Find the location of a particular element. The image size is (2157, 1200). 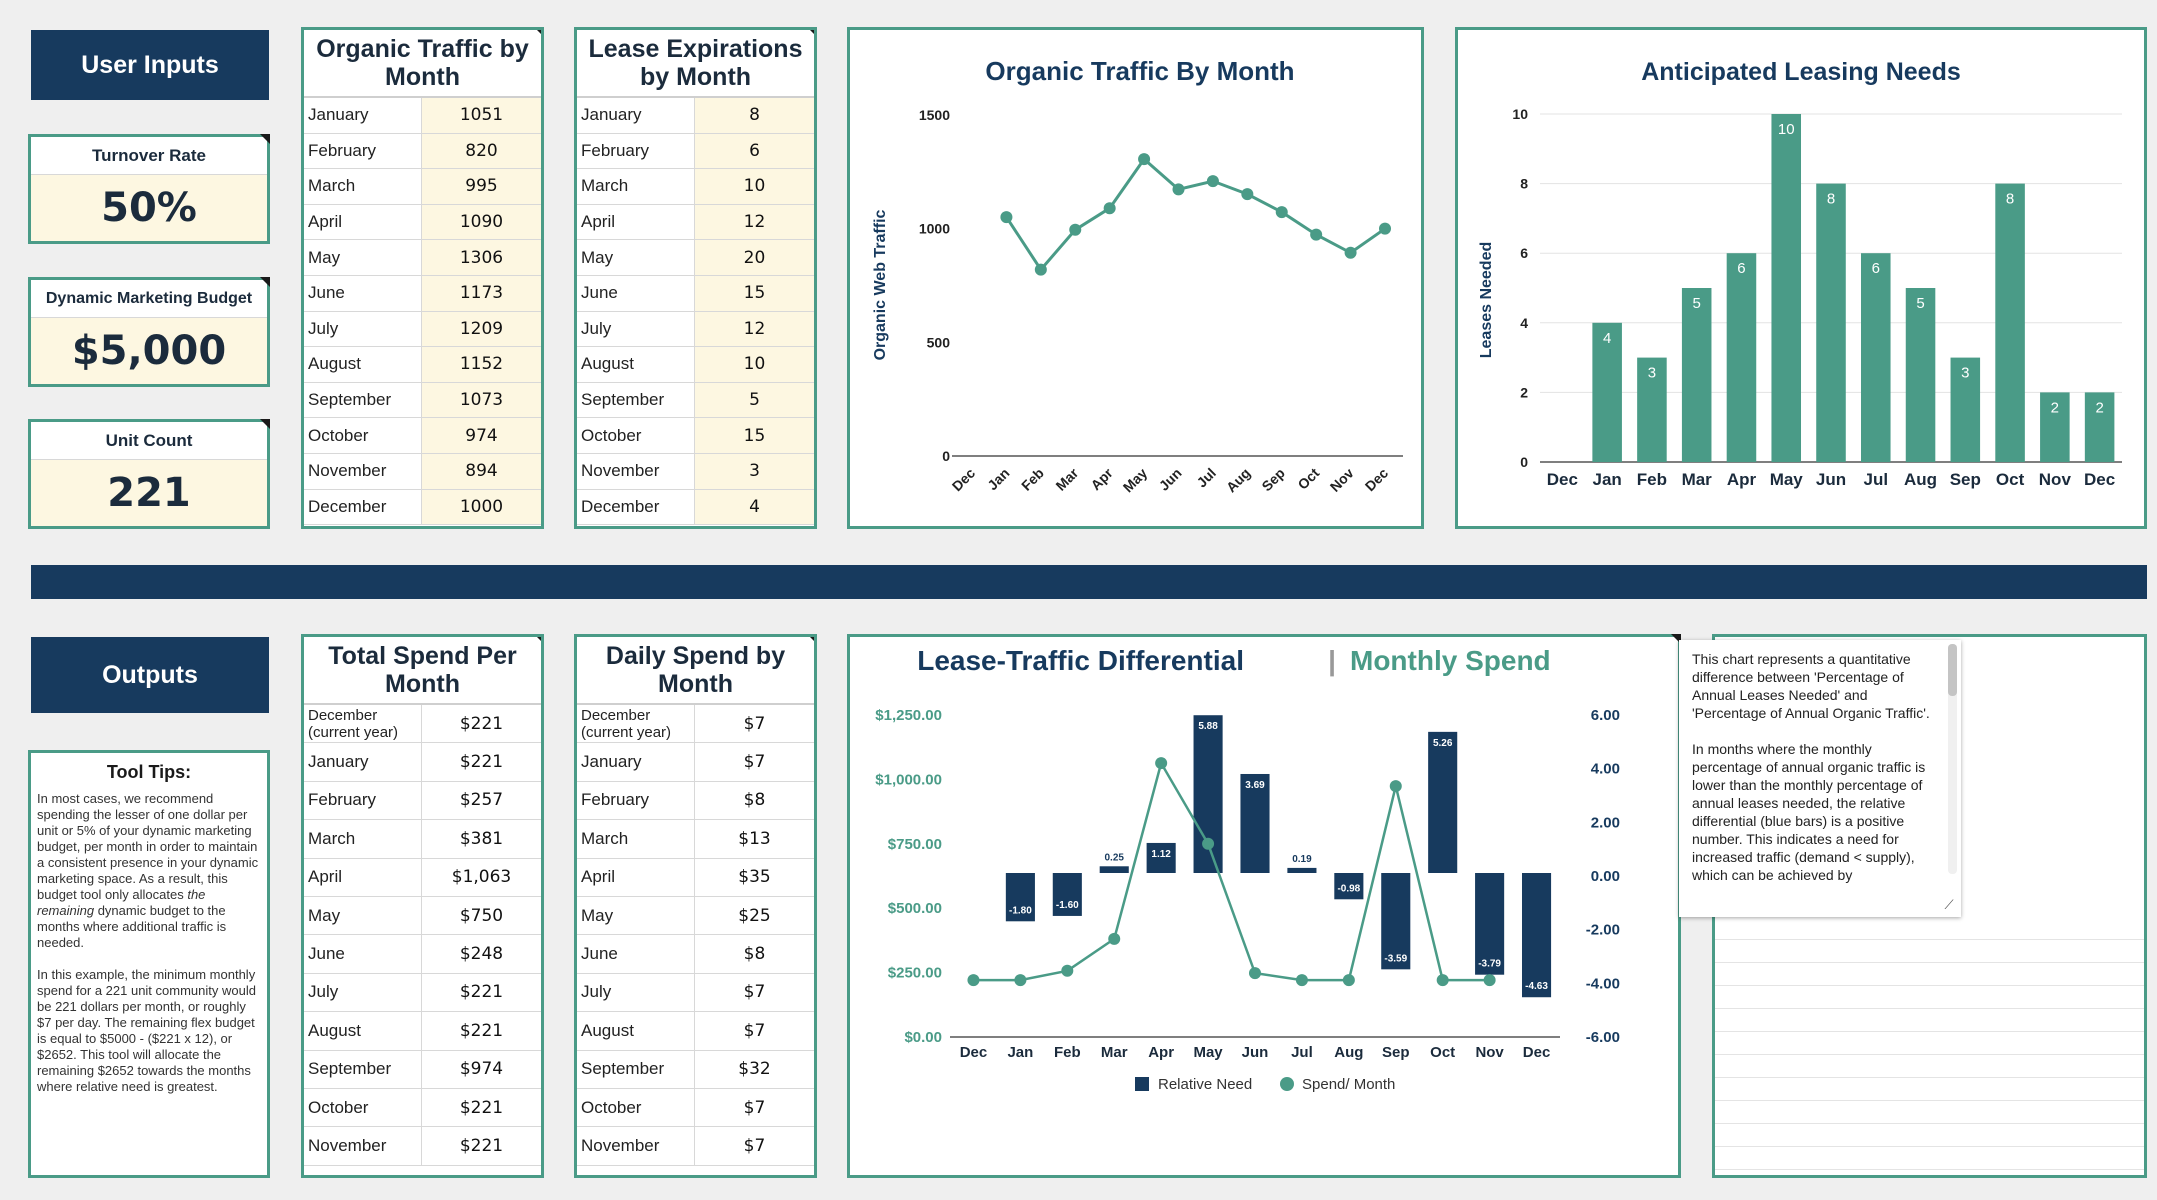

table-row: December (current year) $221 is located at coordinates (422, 724).